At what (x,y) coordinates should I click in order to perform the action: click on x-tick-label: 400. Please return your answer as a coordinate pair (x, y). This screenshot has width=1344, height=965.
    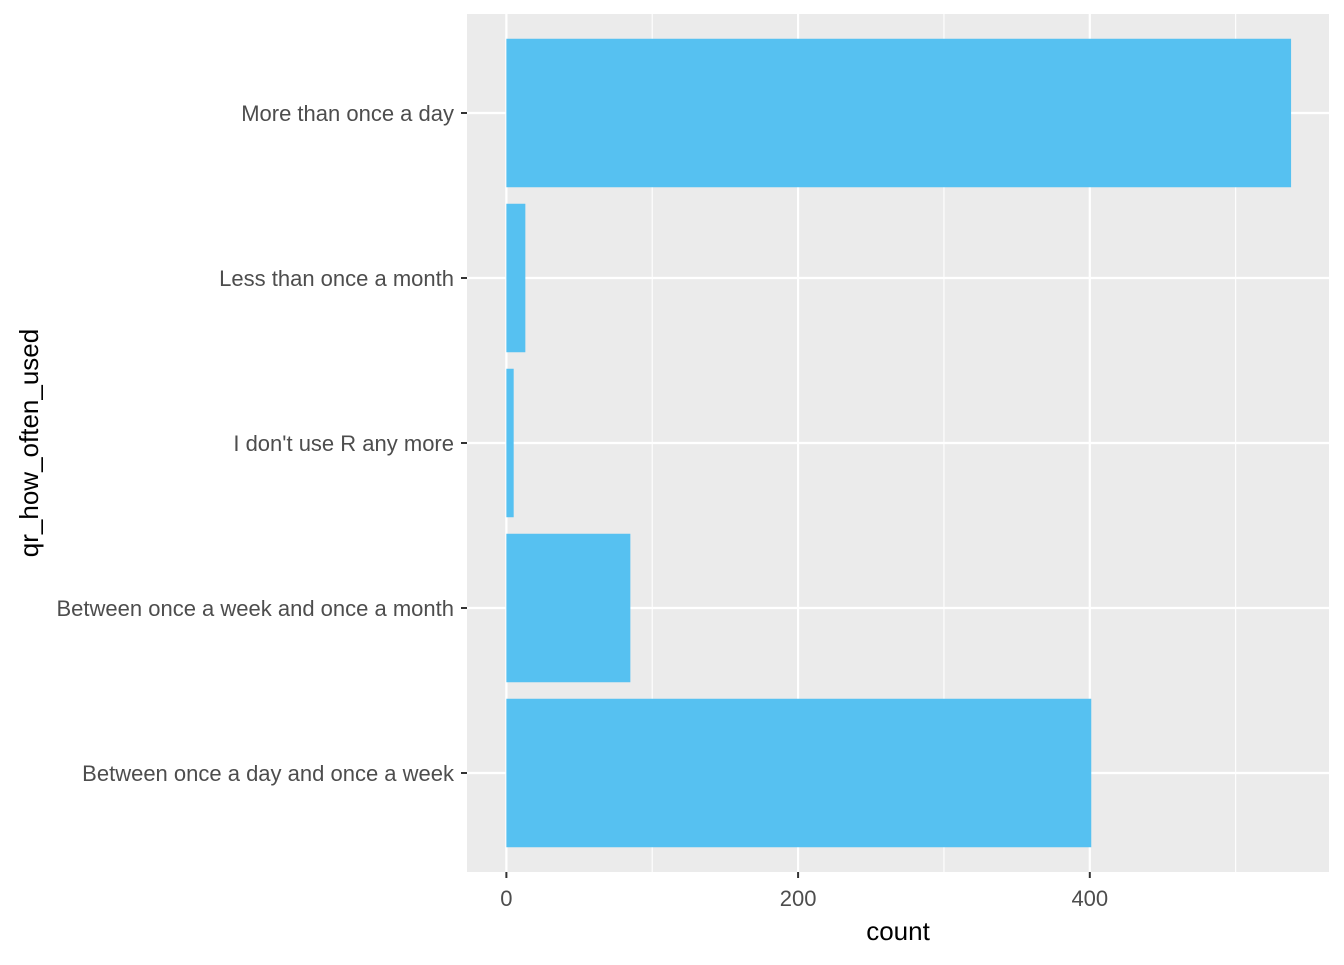
    Looking at the image, I should click on (1089, 898).